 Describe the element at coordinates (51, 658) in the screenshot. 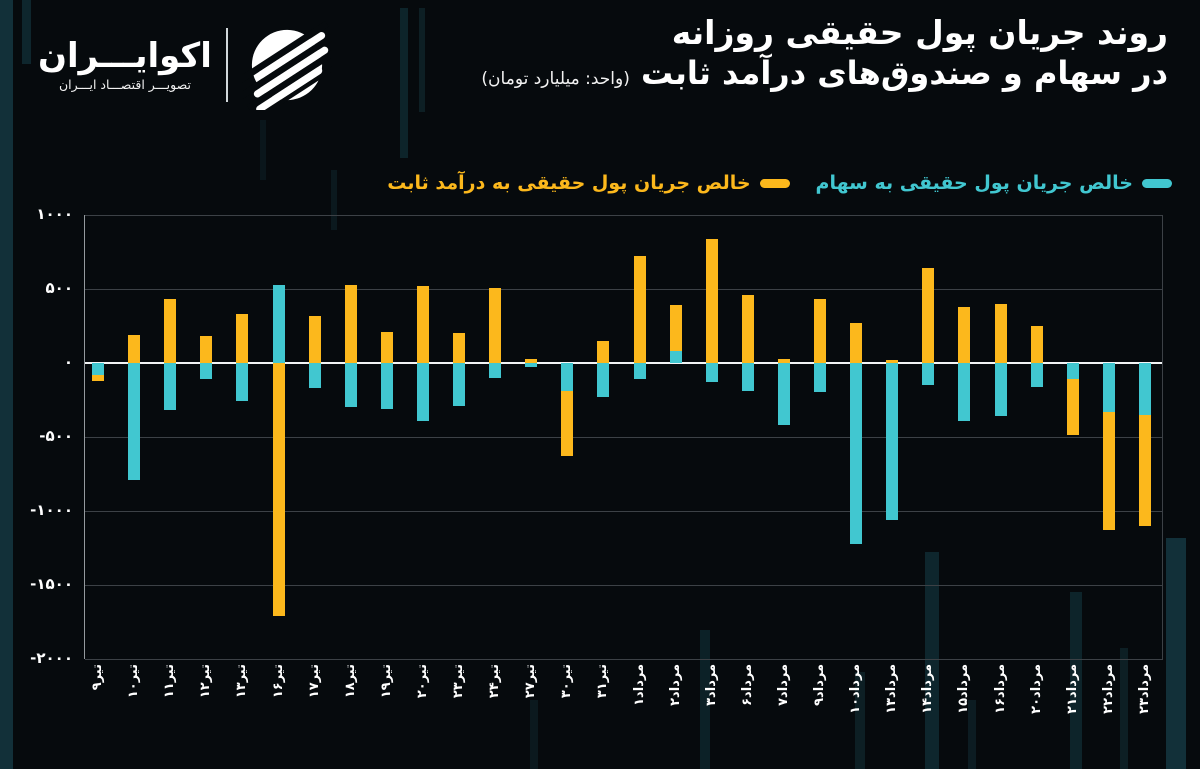

I see `y-axis-label: -۲۰۰۰` at that location.